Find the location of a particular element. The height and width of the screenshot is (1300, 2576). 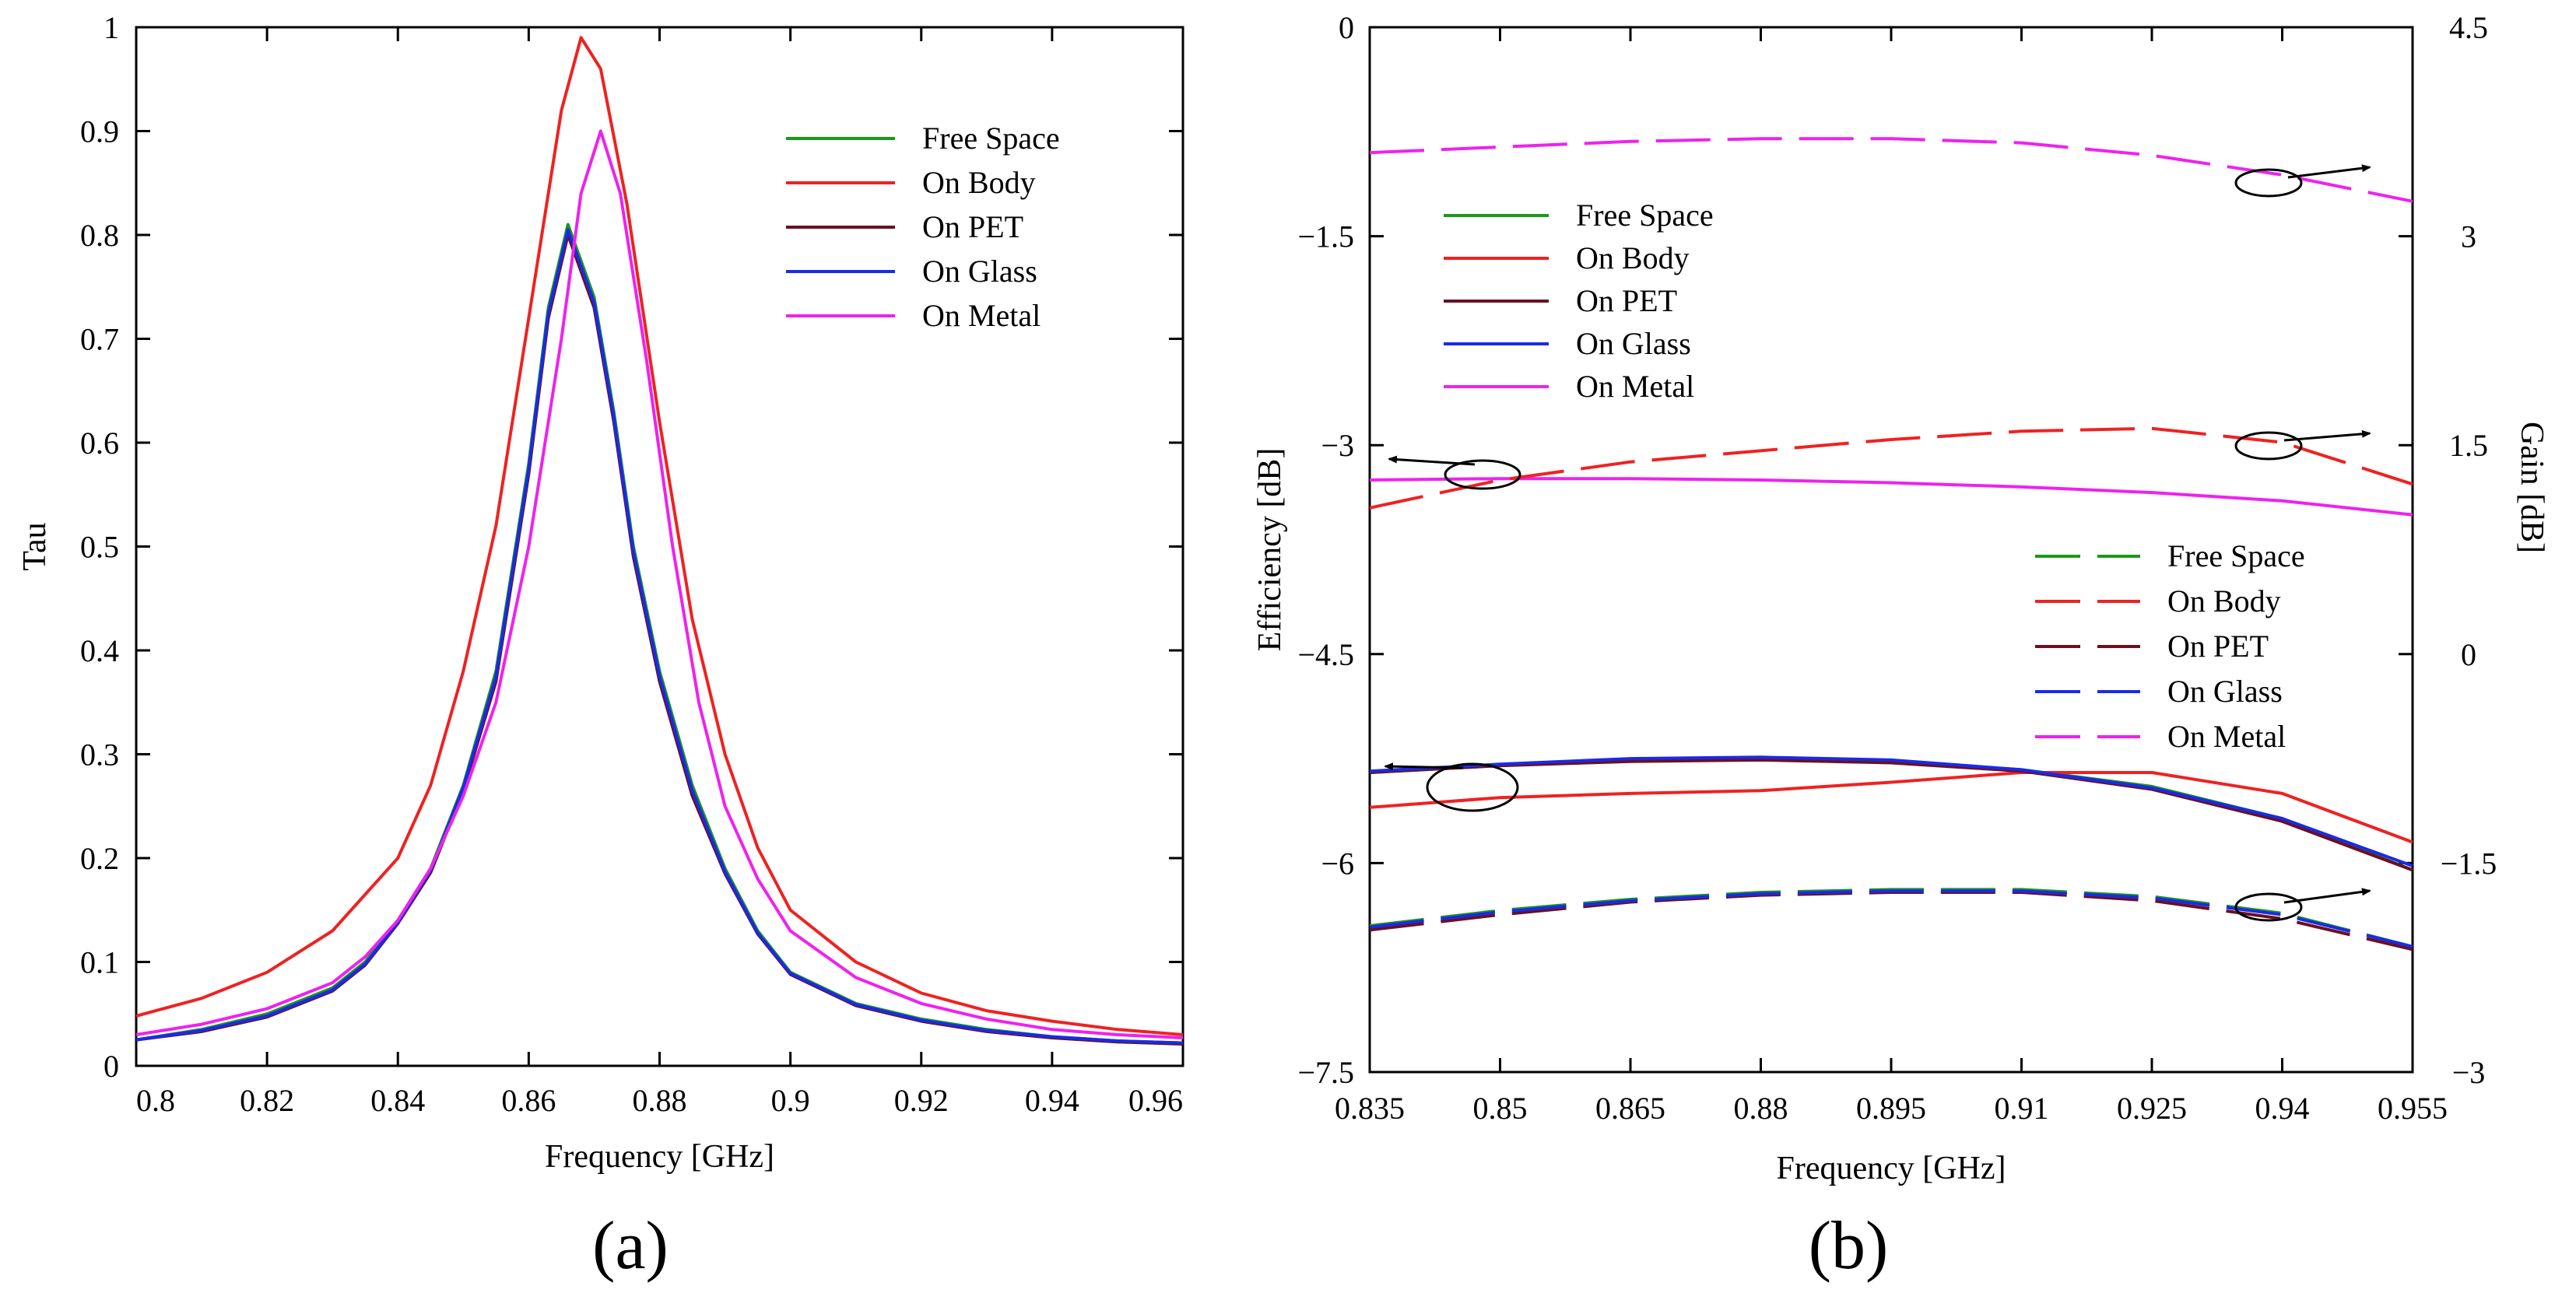

y2-tick-label-b: 3 is located at coordinates (2469, 236).